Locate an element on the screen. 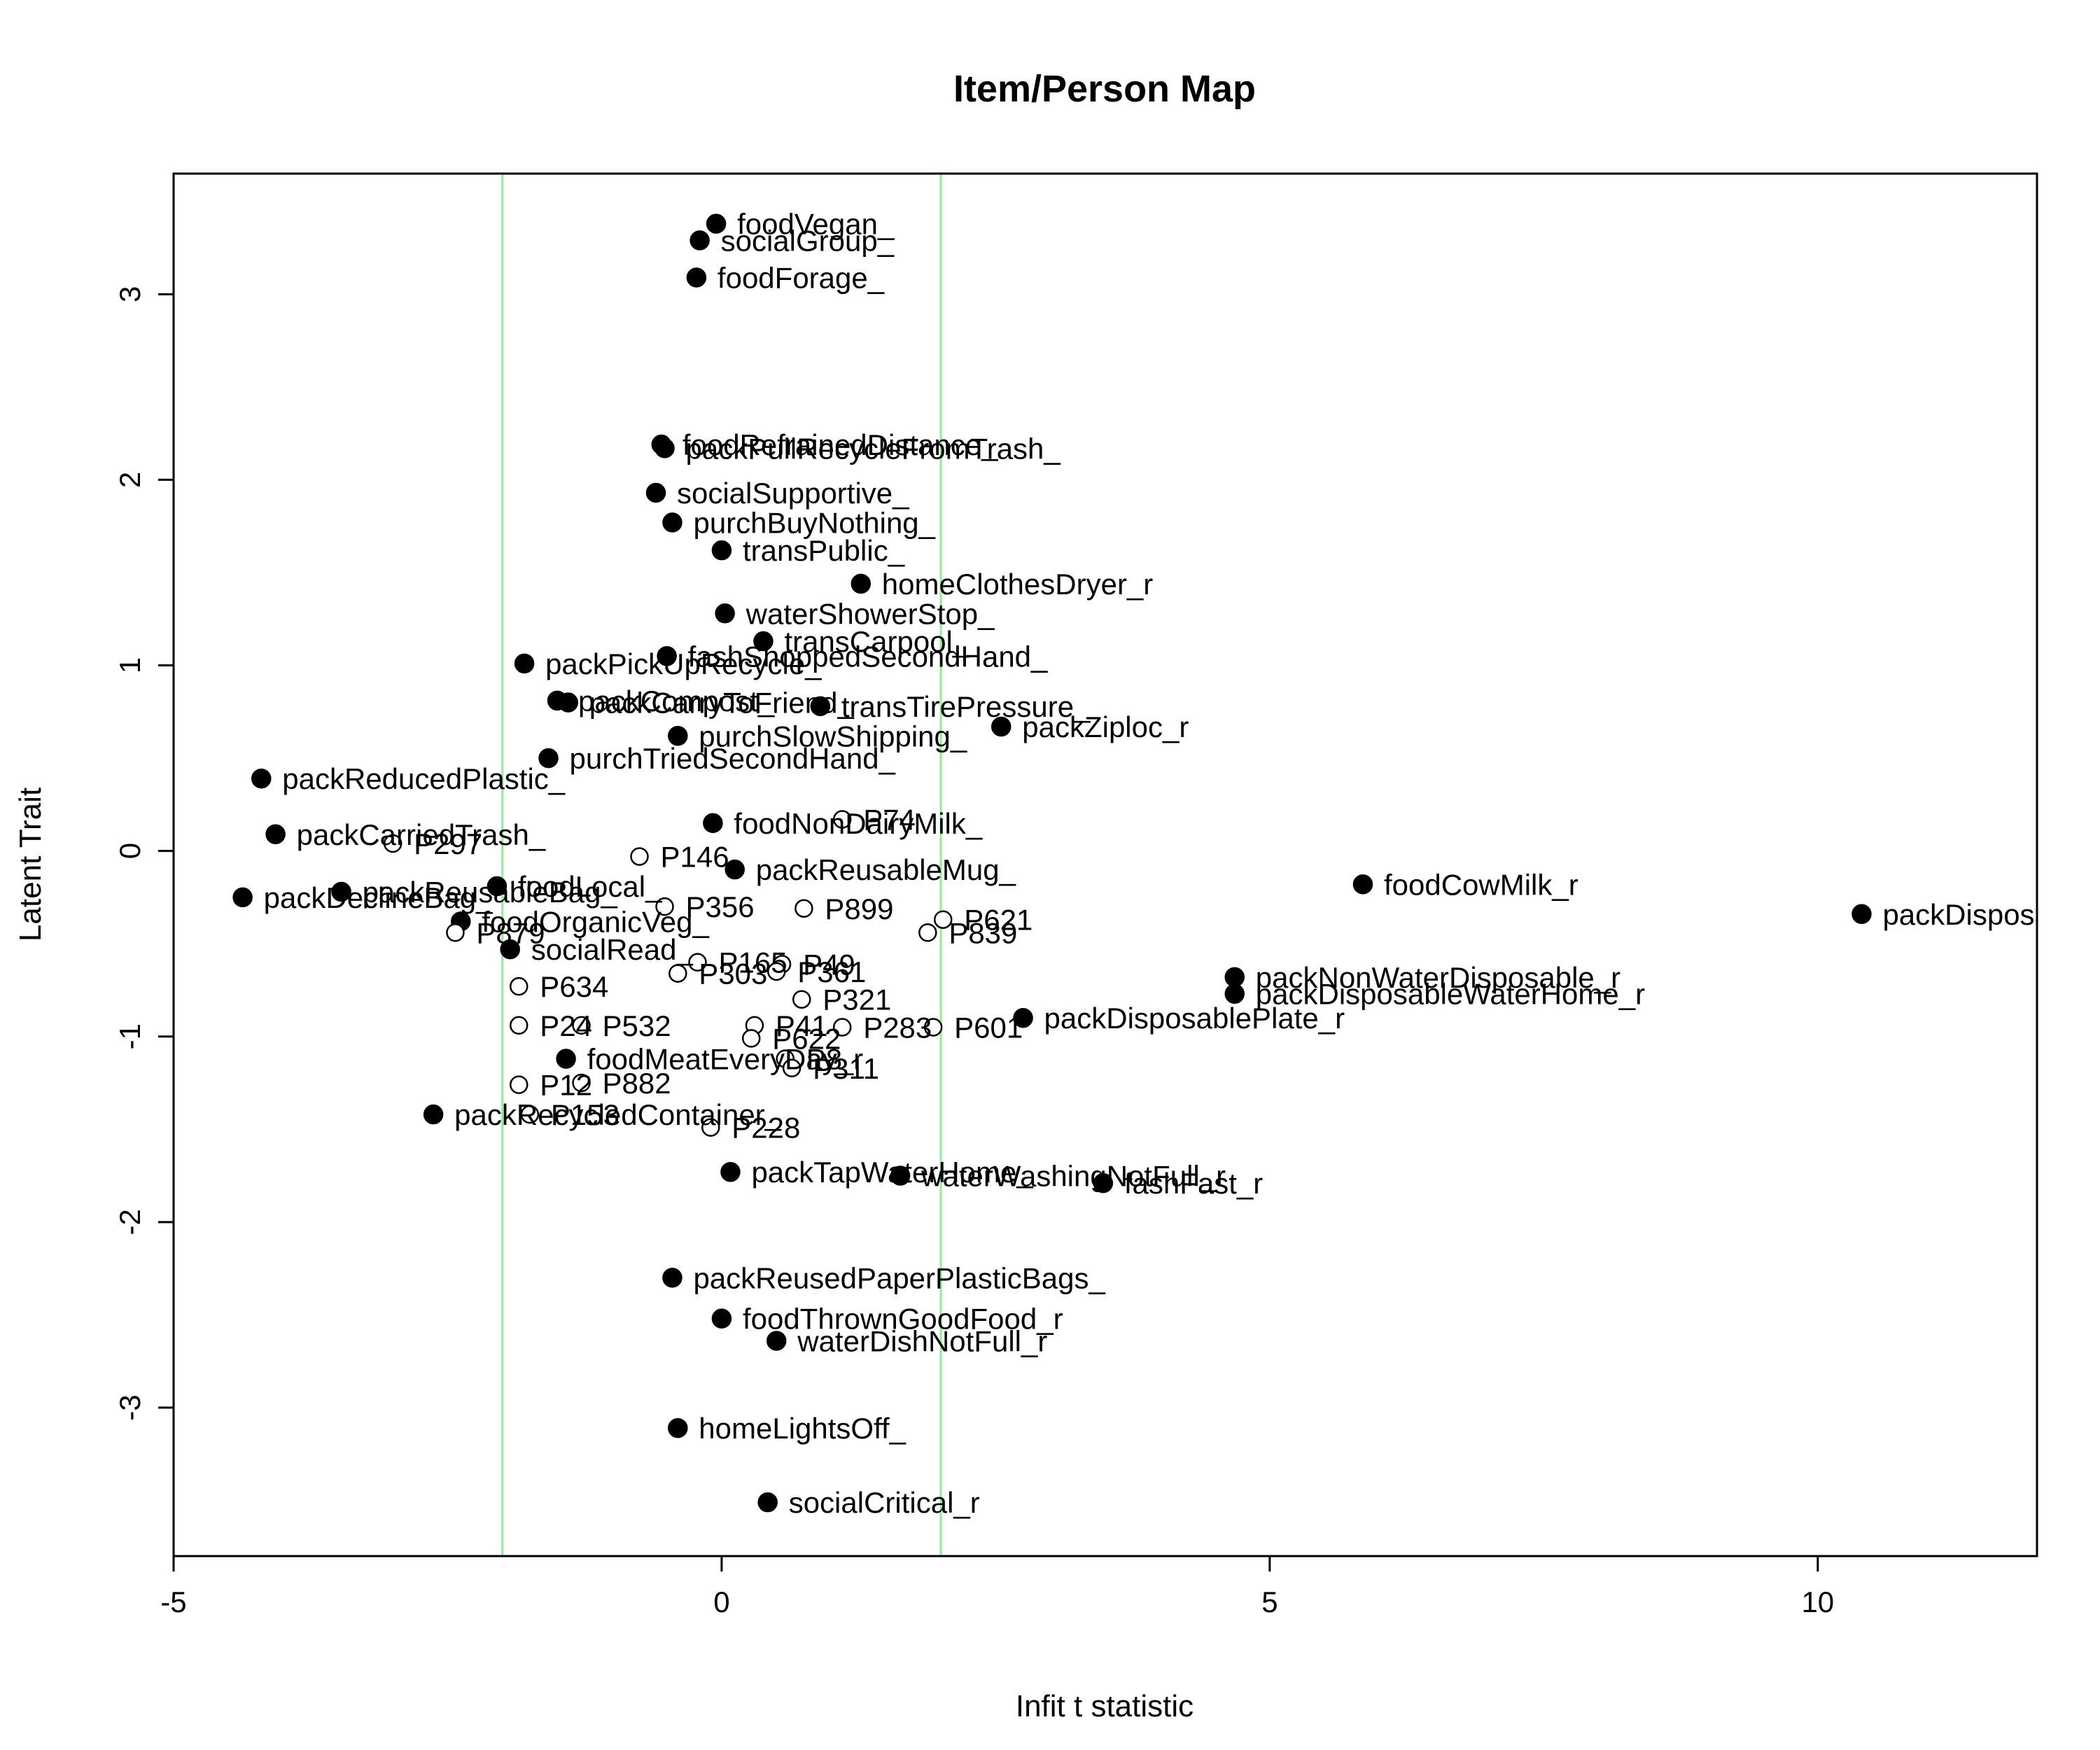 This screenshot has height=1750, width=2100. item-point-socialGroup_ is located at coordinates (700, 240).